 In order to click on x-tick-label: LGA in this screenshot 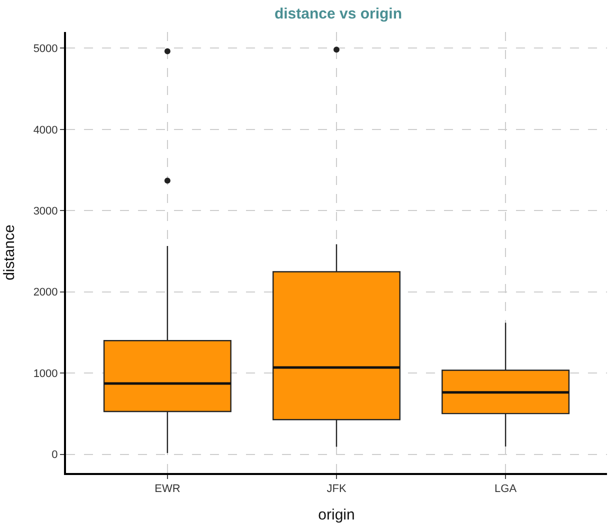, I will do `click(506, 489)`.